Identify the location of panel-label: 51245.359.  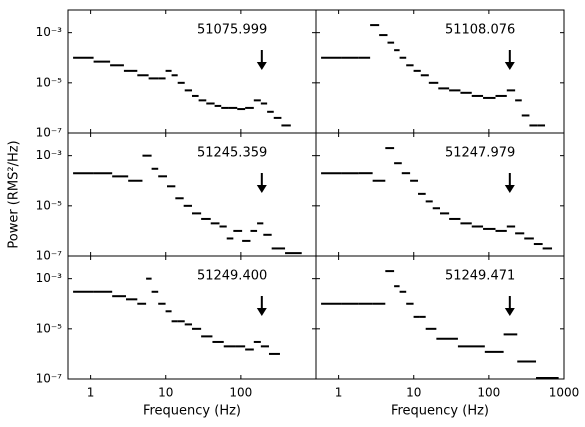
(232, 153).